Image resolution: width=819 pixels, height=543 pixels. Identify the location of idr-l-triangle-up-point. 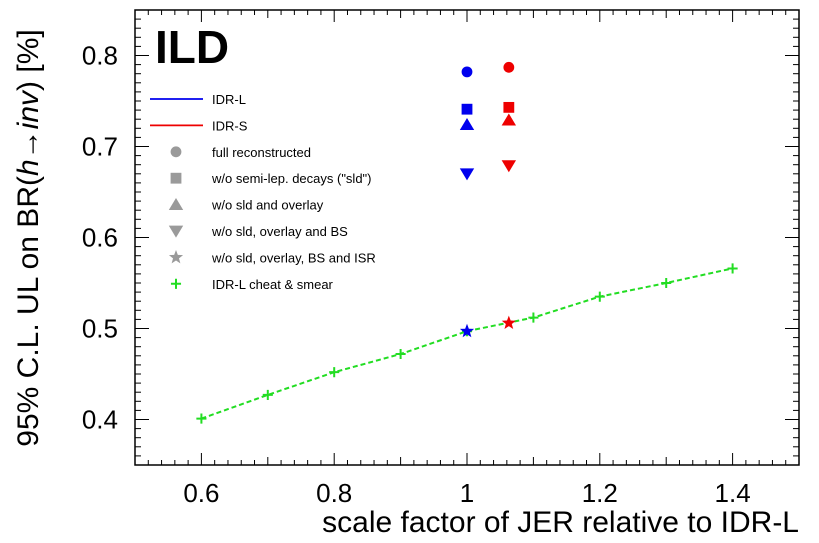
(467, 124).